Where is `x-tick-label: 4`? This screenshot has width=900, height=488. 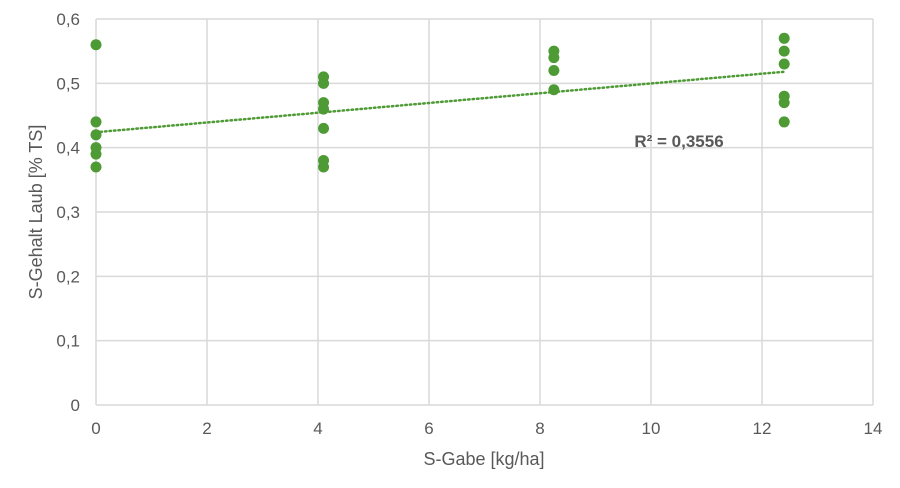 x-tick-label: 4 is located at coordinates (317, 428).